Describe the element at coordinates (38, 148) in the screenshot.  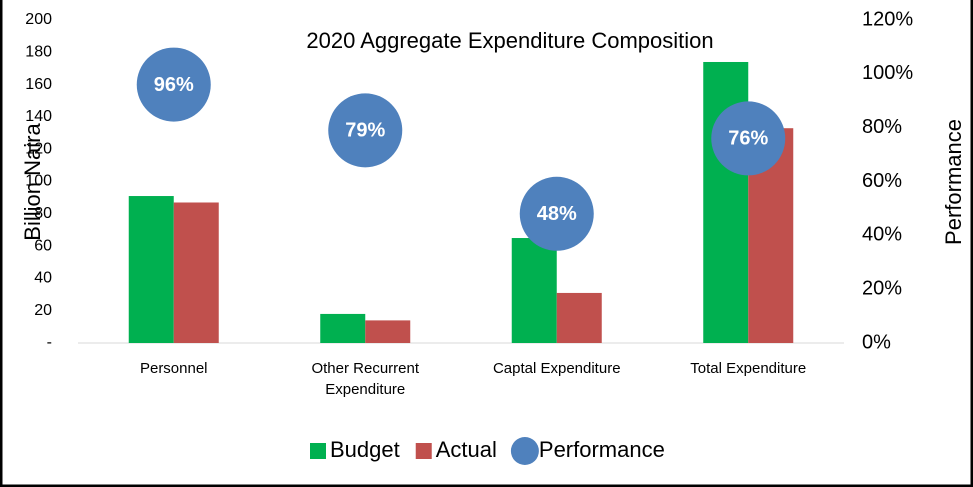
I see `y-tick-label: 120` at that location.